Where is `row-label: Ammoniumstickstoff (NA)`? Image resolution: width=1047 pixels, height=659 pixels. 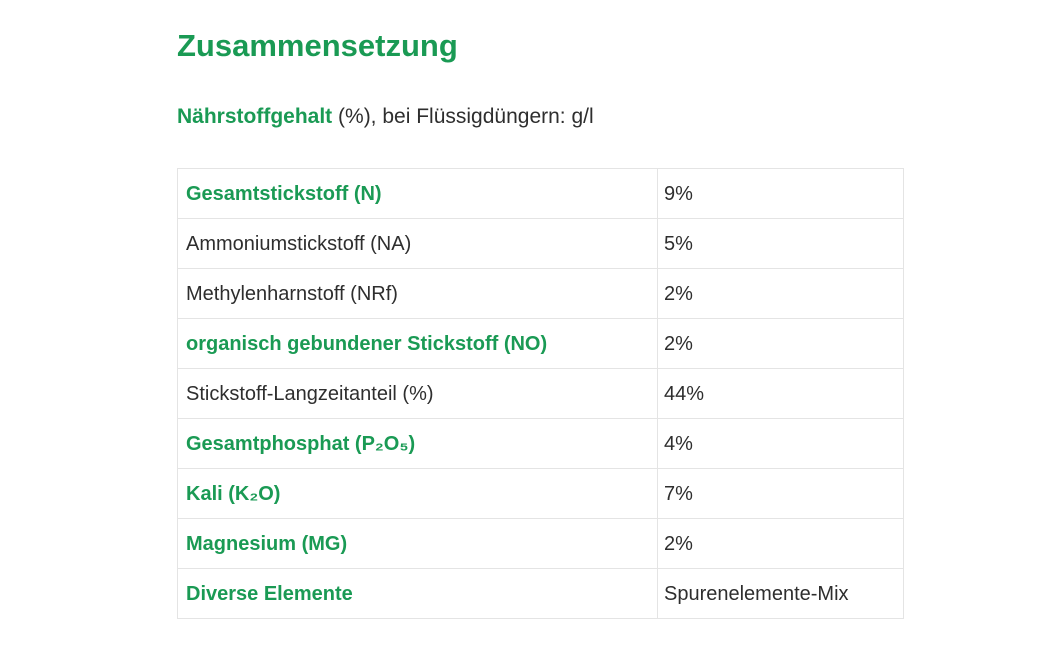
row-label: Ammoniumstickstoff (NA) is located at coordinates (299, 243).